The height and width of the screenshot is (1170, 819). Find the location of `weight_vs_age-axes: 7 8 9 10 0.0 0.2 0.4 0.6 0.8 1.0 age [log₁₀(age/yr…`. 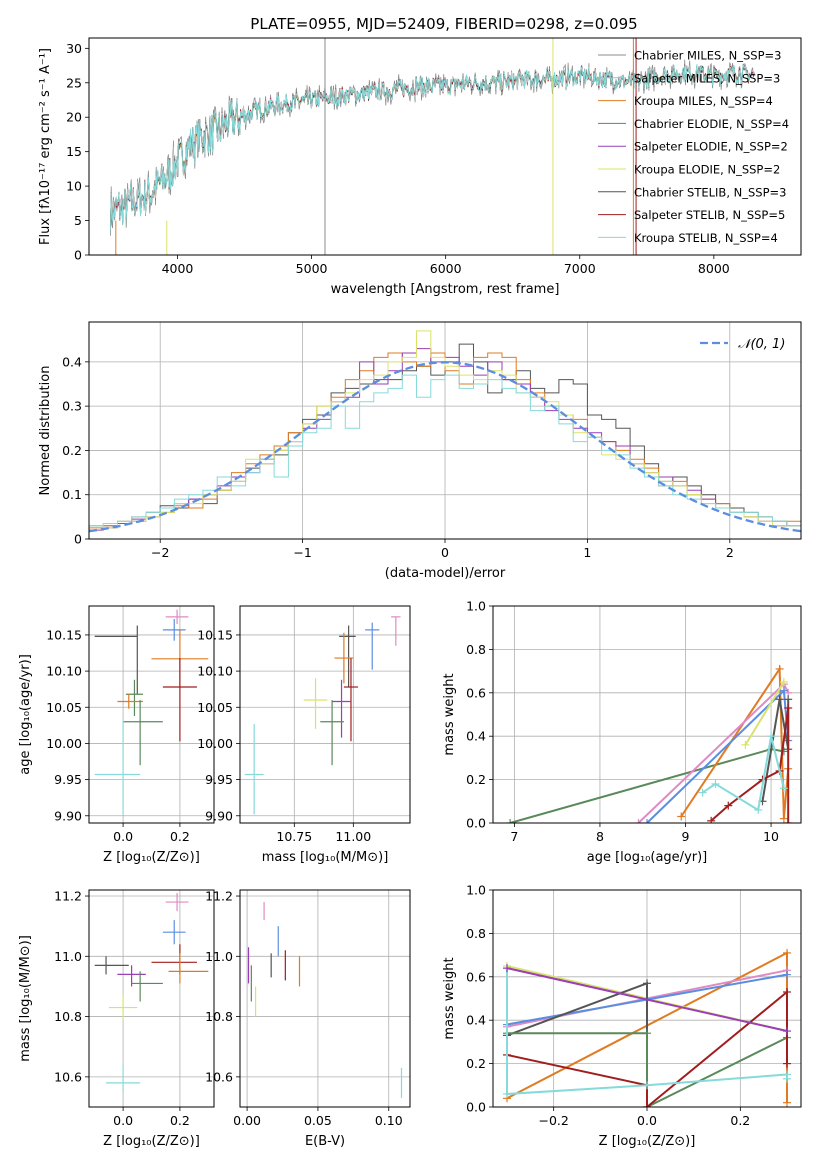

weight_vs_age-axes: 7 8 9 10 0.0 0.2 0.4 0.6 0.8 1.0 age [log₁₀(age/yr… is located at coordinates (621, 732).